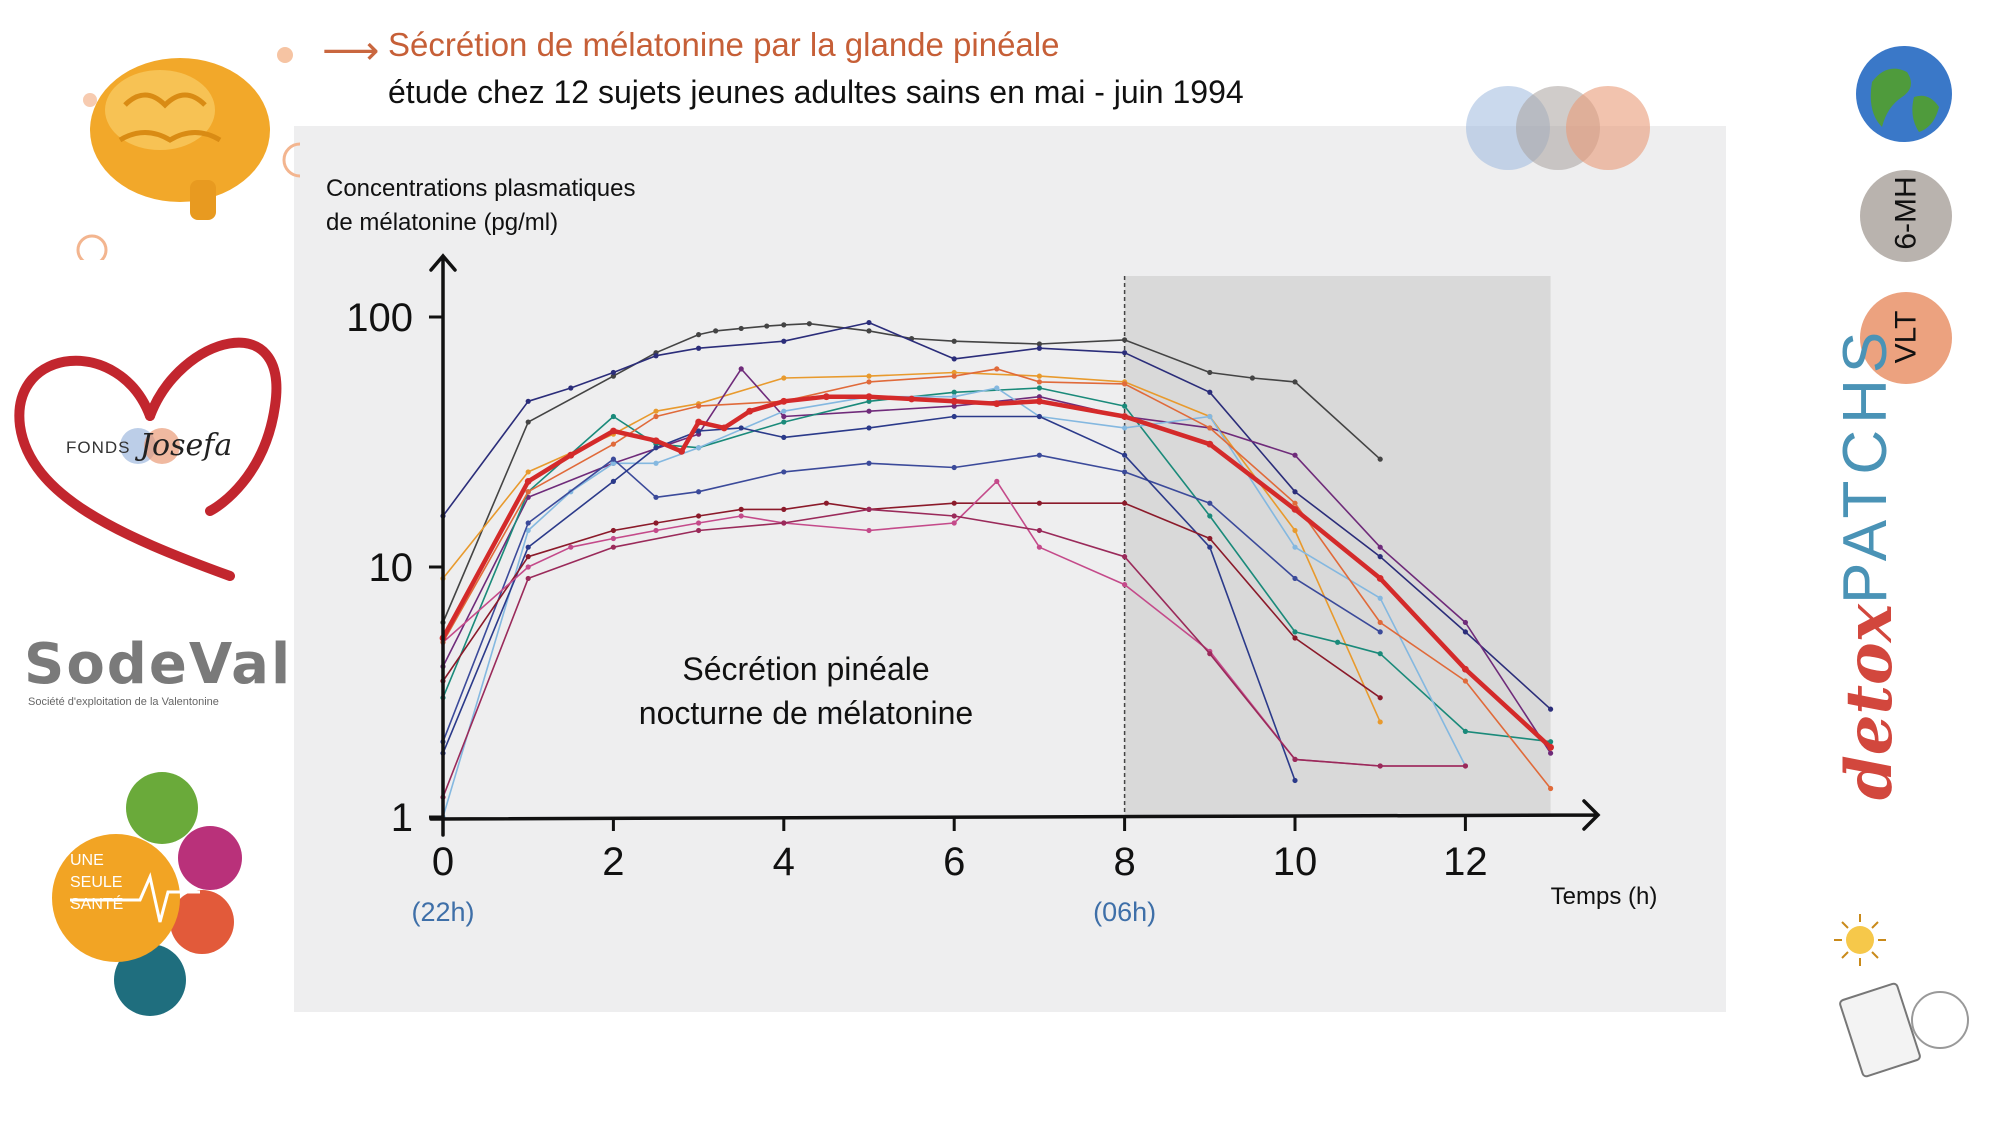 The height and width of the screenshot is (1125, 2000). Describe the element at coordinates (147, 894) in the screenshot. I see `one-health-logo-icon` at that location.